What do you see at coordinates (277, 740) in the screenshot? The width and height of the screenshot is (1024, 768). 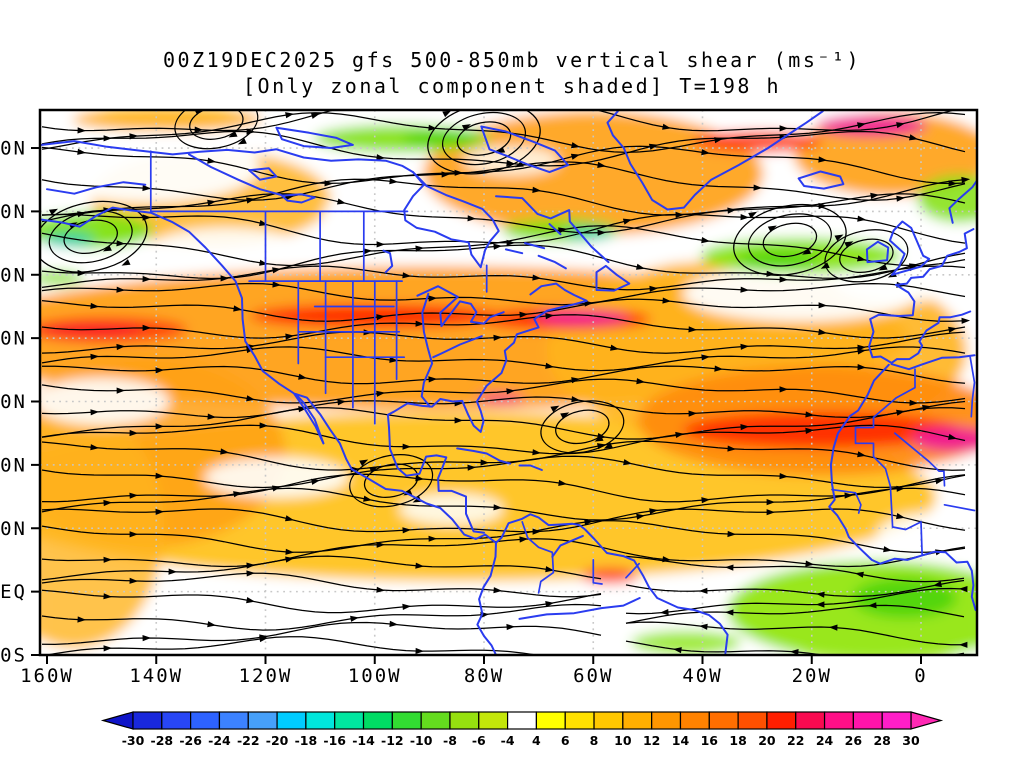 I see `colorbar-tick-label: -20` at bounding box center [277, 740].